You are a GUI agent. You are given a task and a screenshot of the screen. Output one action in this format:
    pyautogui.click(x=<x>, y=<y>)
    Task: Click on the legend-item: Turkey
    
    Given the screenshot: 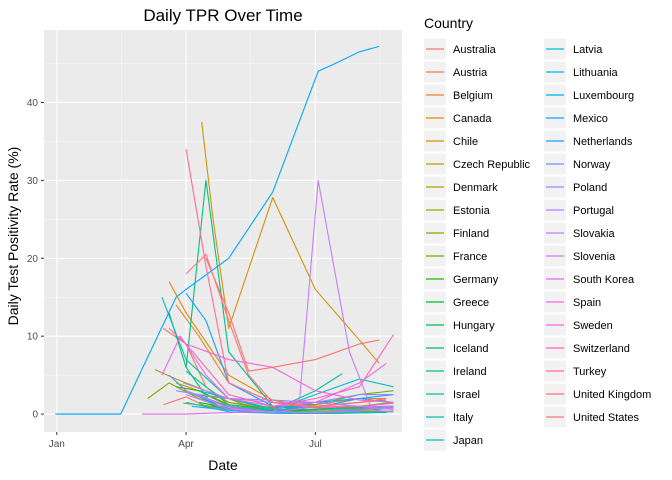 What is the action you would take?
    pyautogui.click(x=575, y=371)
    